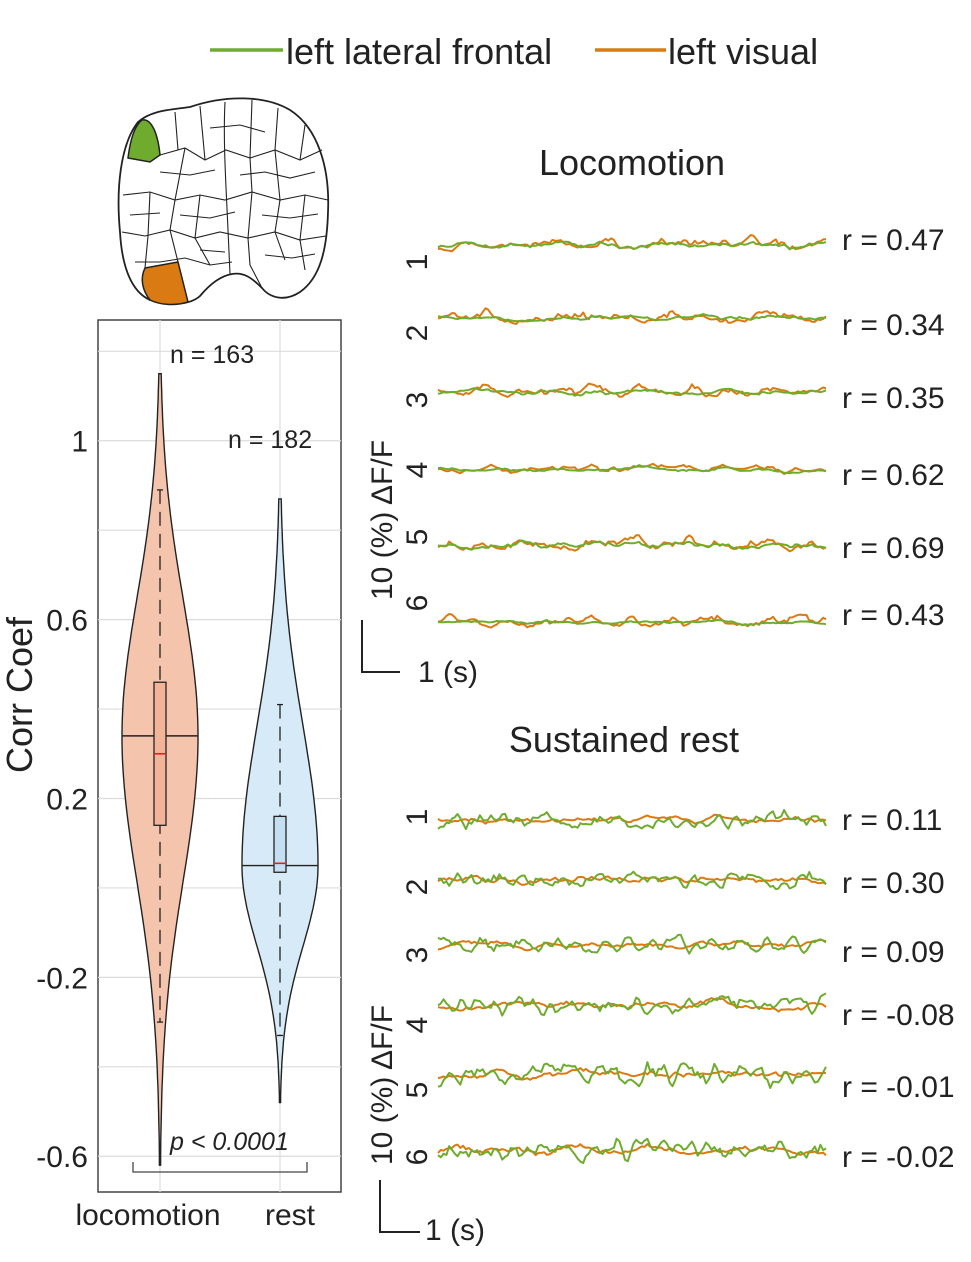  I want to click on trace-5: 5 r = 0.69, so click(673, 547).